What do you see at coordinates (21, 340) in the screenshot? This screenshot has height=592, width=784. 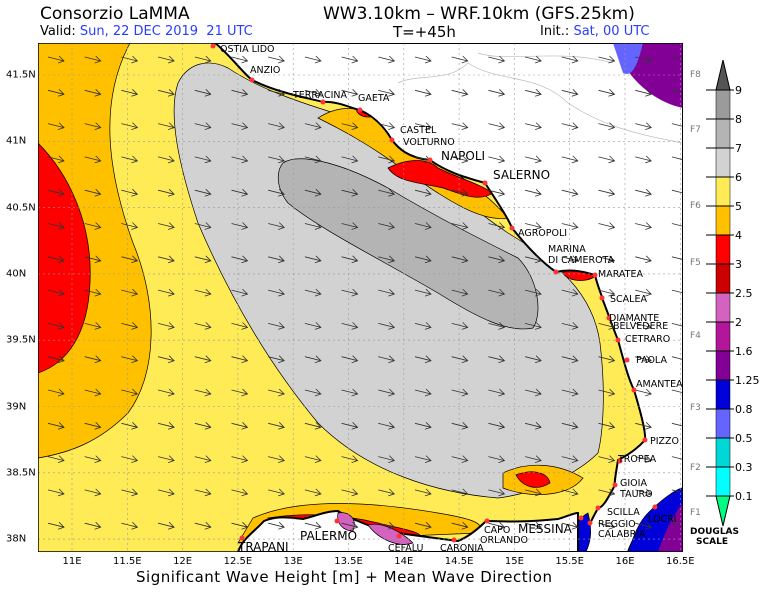 I see `y-tick-label: 39.5N` at bounding box center [21, 340].